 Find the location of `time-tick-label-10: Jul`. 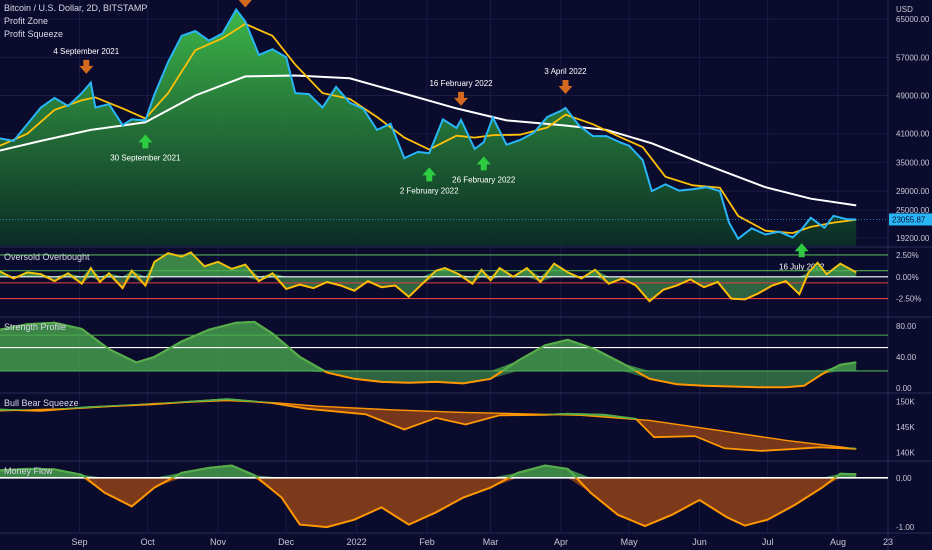

time-tick-label-10: Jul is located at coordinates (768, 542).